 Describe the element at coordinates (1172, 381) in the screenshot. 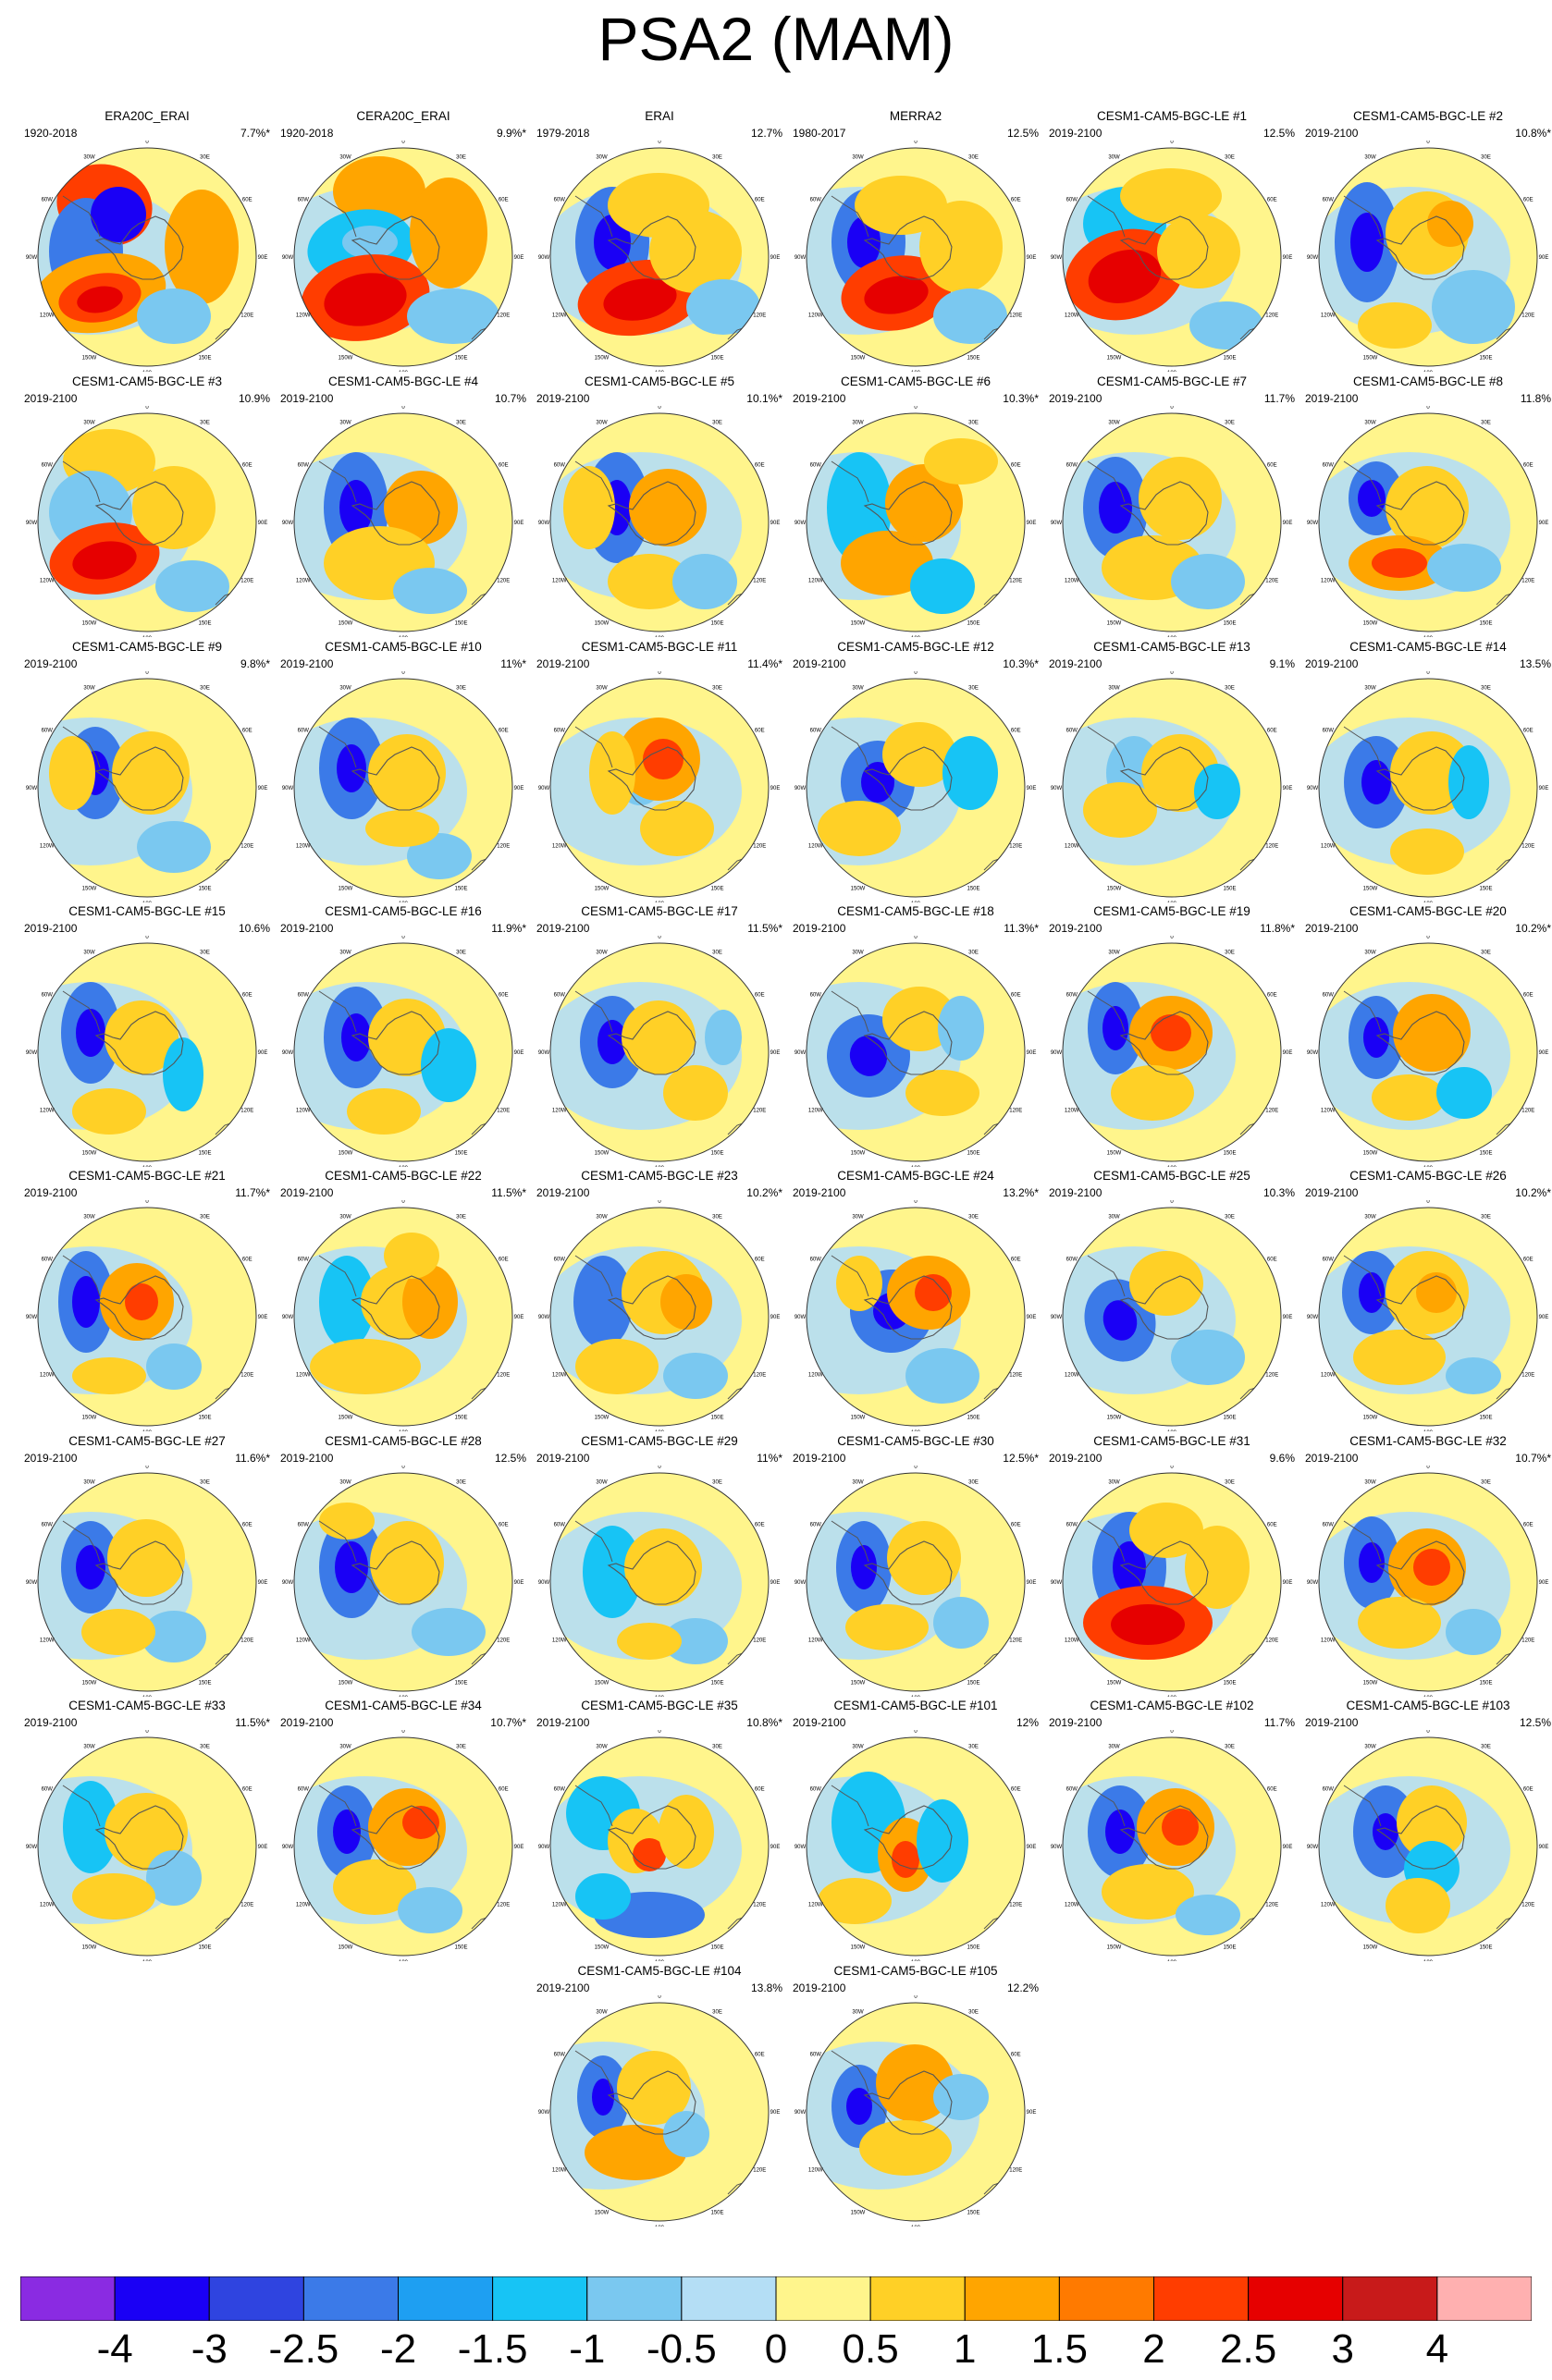

I see `panel-title: CESM1-CAM5-BGC-LE #7` at that location.